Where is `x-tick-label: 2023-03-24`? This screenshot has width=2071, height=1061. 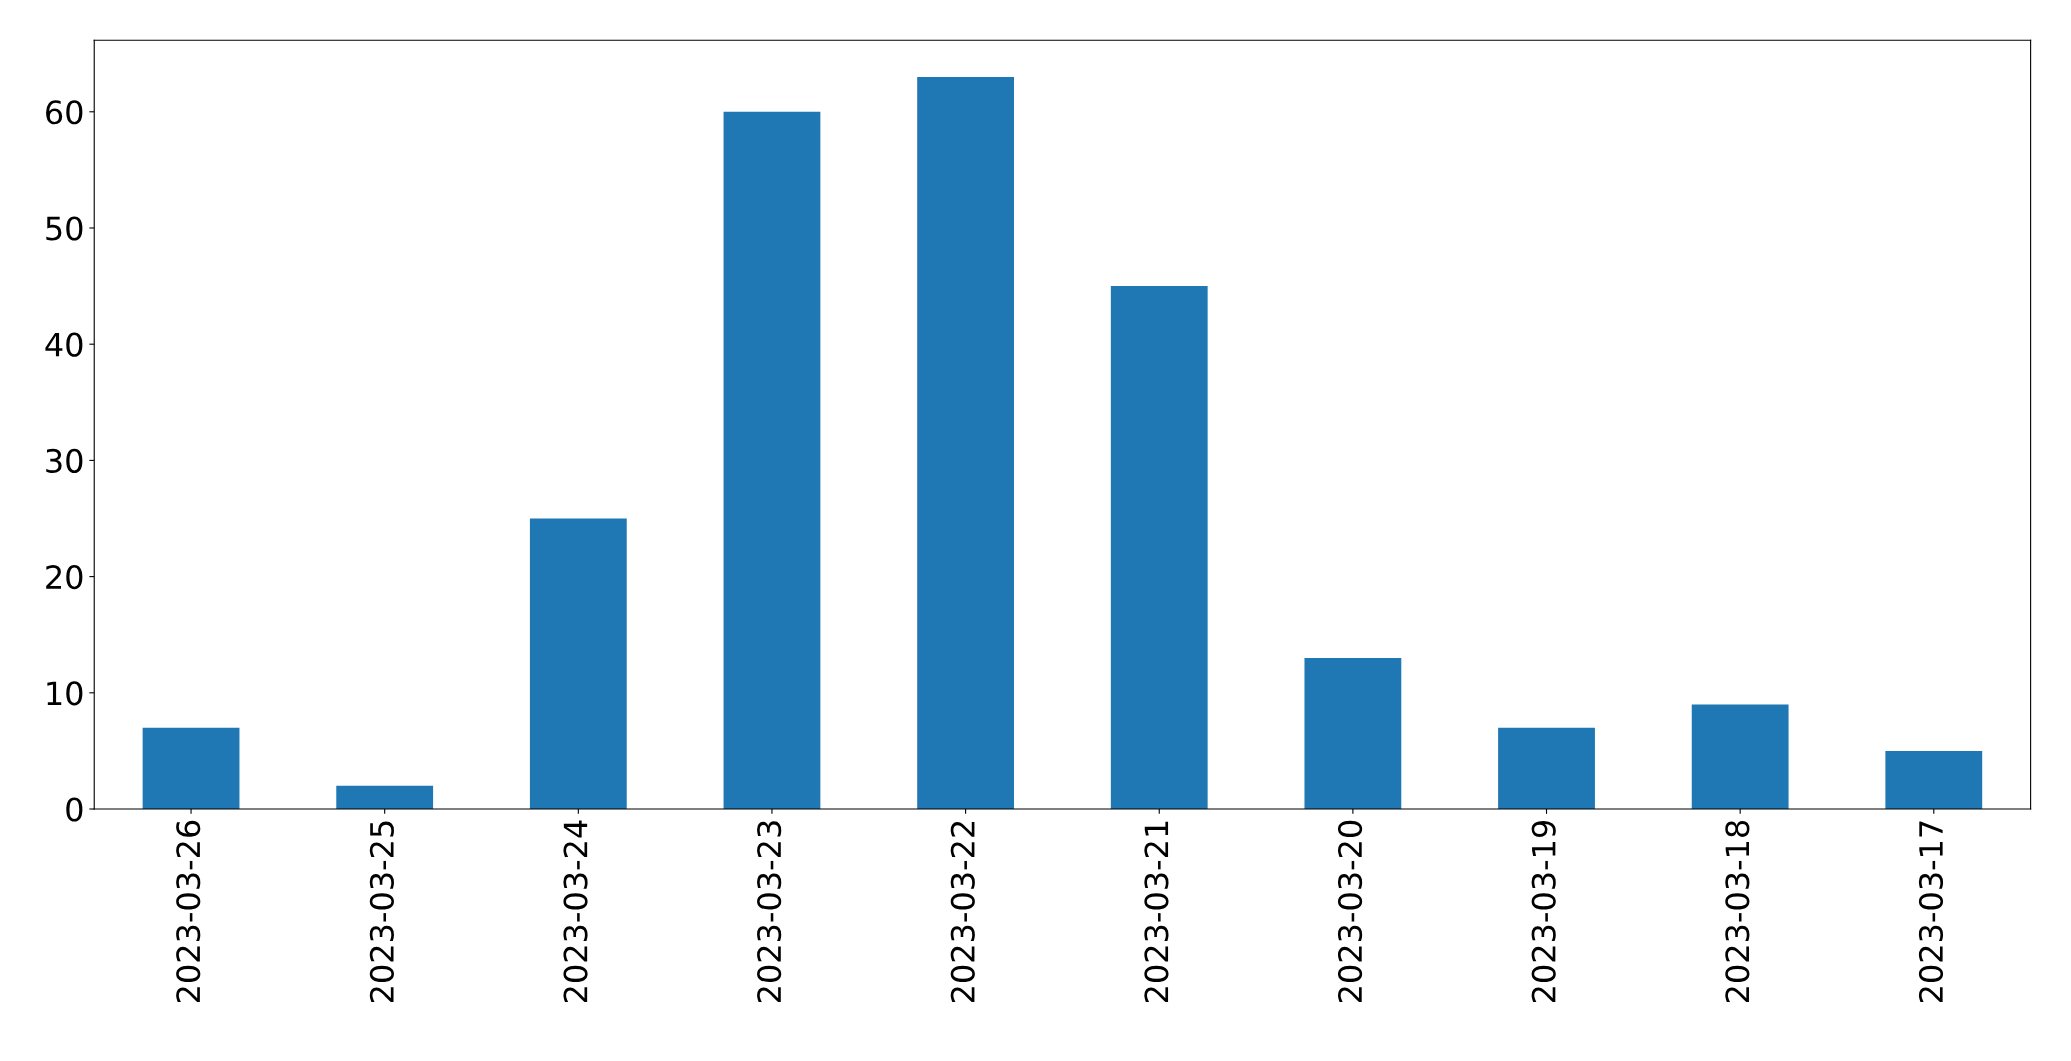
x-tick-label: 2023-03-24 is located at coordinates (575, 911).